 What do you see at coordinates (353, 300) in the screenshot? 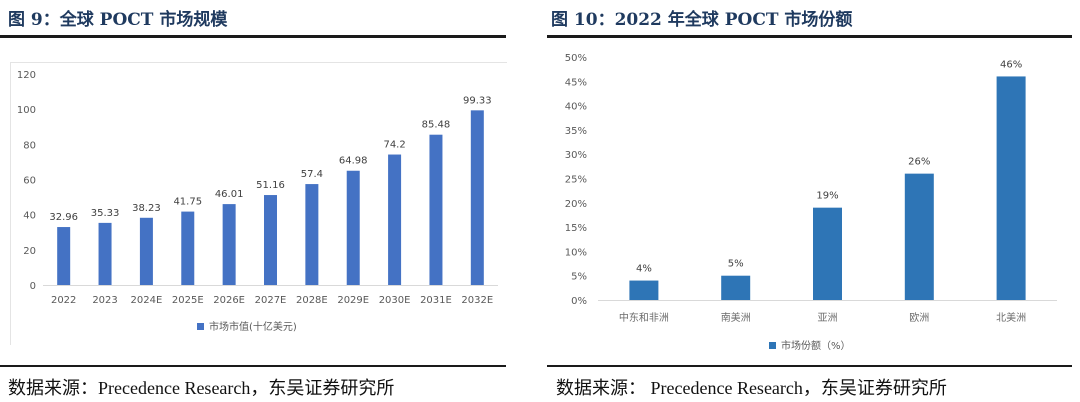
I see `x-tick-label: 2029E` at bounding box center [353, 300].